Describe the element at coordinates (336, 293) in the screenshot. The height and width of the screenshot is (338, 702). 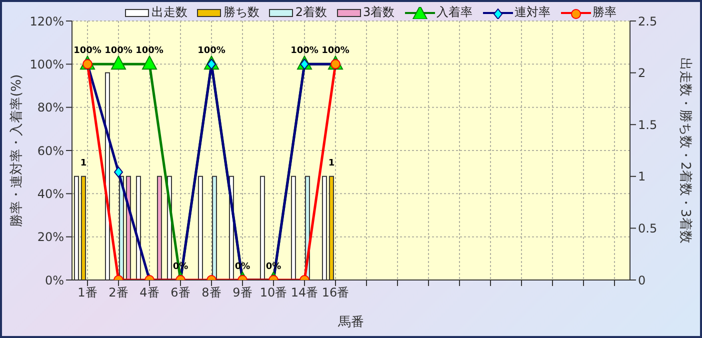
I see `x-tick-label: 16番` at that location.